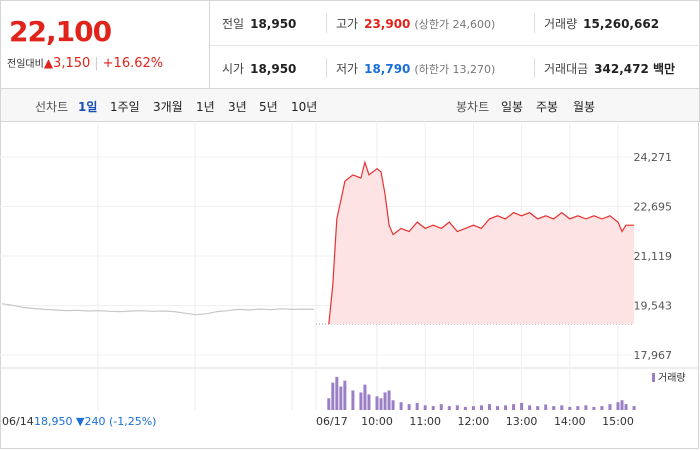 The width and height of the screenshot is (700, 450). Describe the element at coordinates (512, 107) in the screenshot. I see `candle-tab: 일봉` at that location.